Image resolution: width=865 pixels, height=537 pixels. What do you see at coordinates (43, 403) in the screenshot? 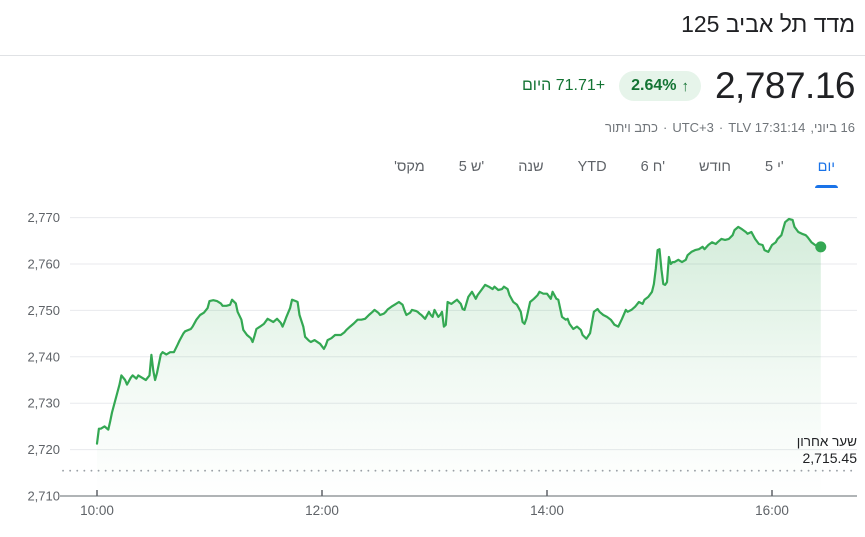
I see `y-axis-label: 2,730` at bounding box center [43, 403].